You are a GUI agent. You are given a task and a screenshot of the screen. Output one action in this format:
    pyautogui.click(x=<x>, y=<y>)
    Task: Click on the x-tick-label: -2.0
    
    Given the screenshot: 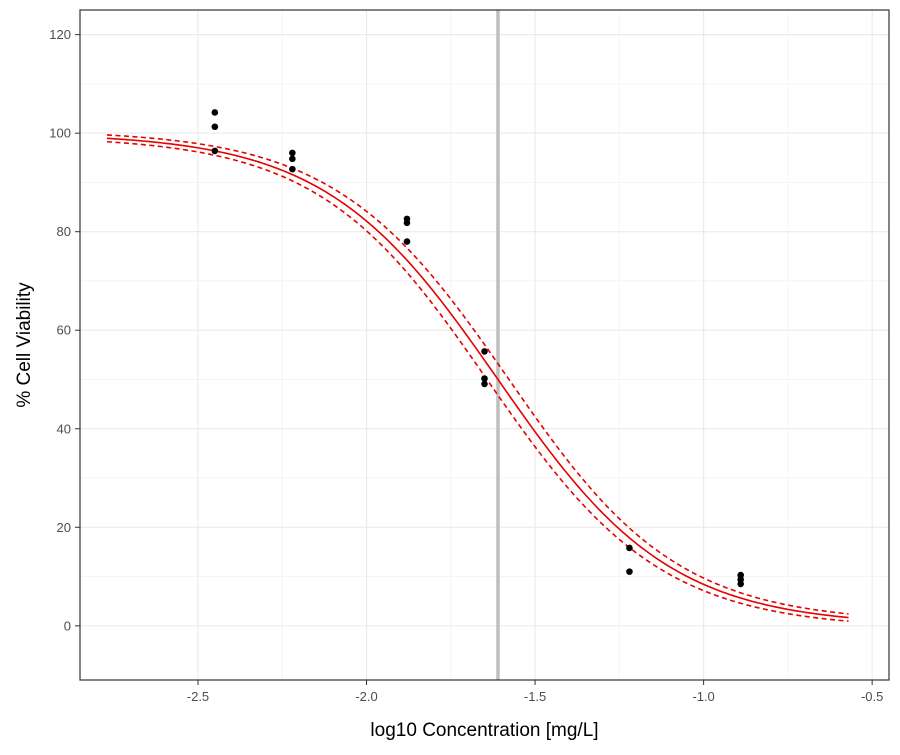 What is the action you would take?
    pyautogui.click(x=366, y=696)
    